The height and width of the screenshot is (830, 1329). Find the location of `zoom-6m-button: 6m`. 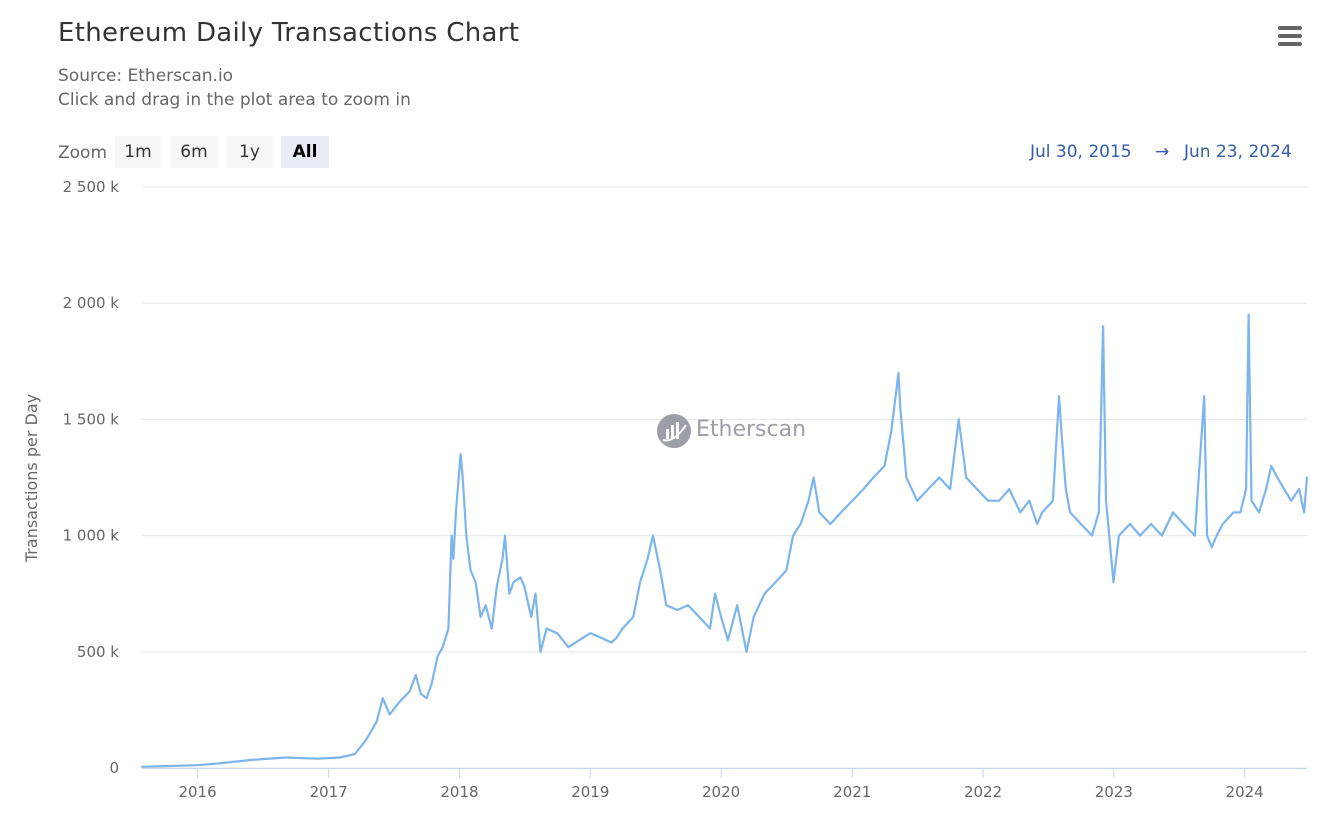

zoom-6m-button: 6m is located at coordinates (194, 152).